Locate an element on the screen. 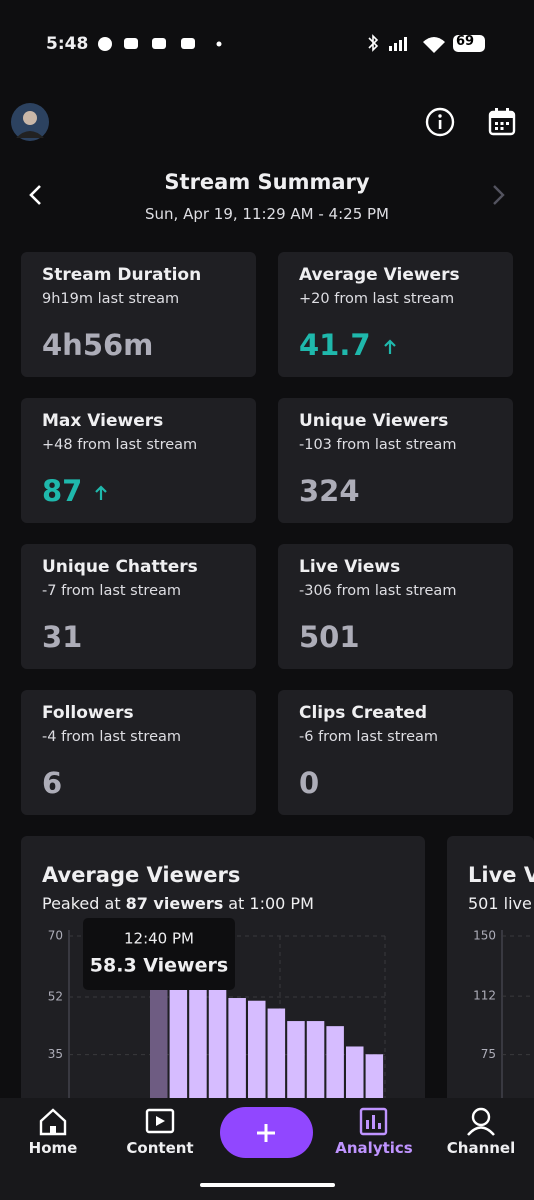 Image resolution: width=534 pixels, height=1200 pixels. stat-value: 87 is located at coordinates (75, 491).